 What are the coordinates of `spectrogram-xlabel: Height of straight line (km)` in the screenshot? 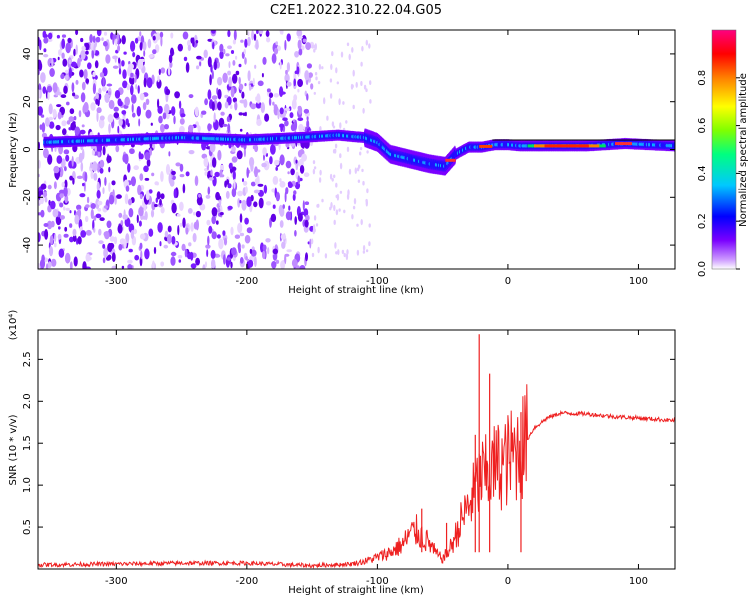 It's located at (356, 290).